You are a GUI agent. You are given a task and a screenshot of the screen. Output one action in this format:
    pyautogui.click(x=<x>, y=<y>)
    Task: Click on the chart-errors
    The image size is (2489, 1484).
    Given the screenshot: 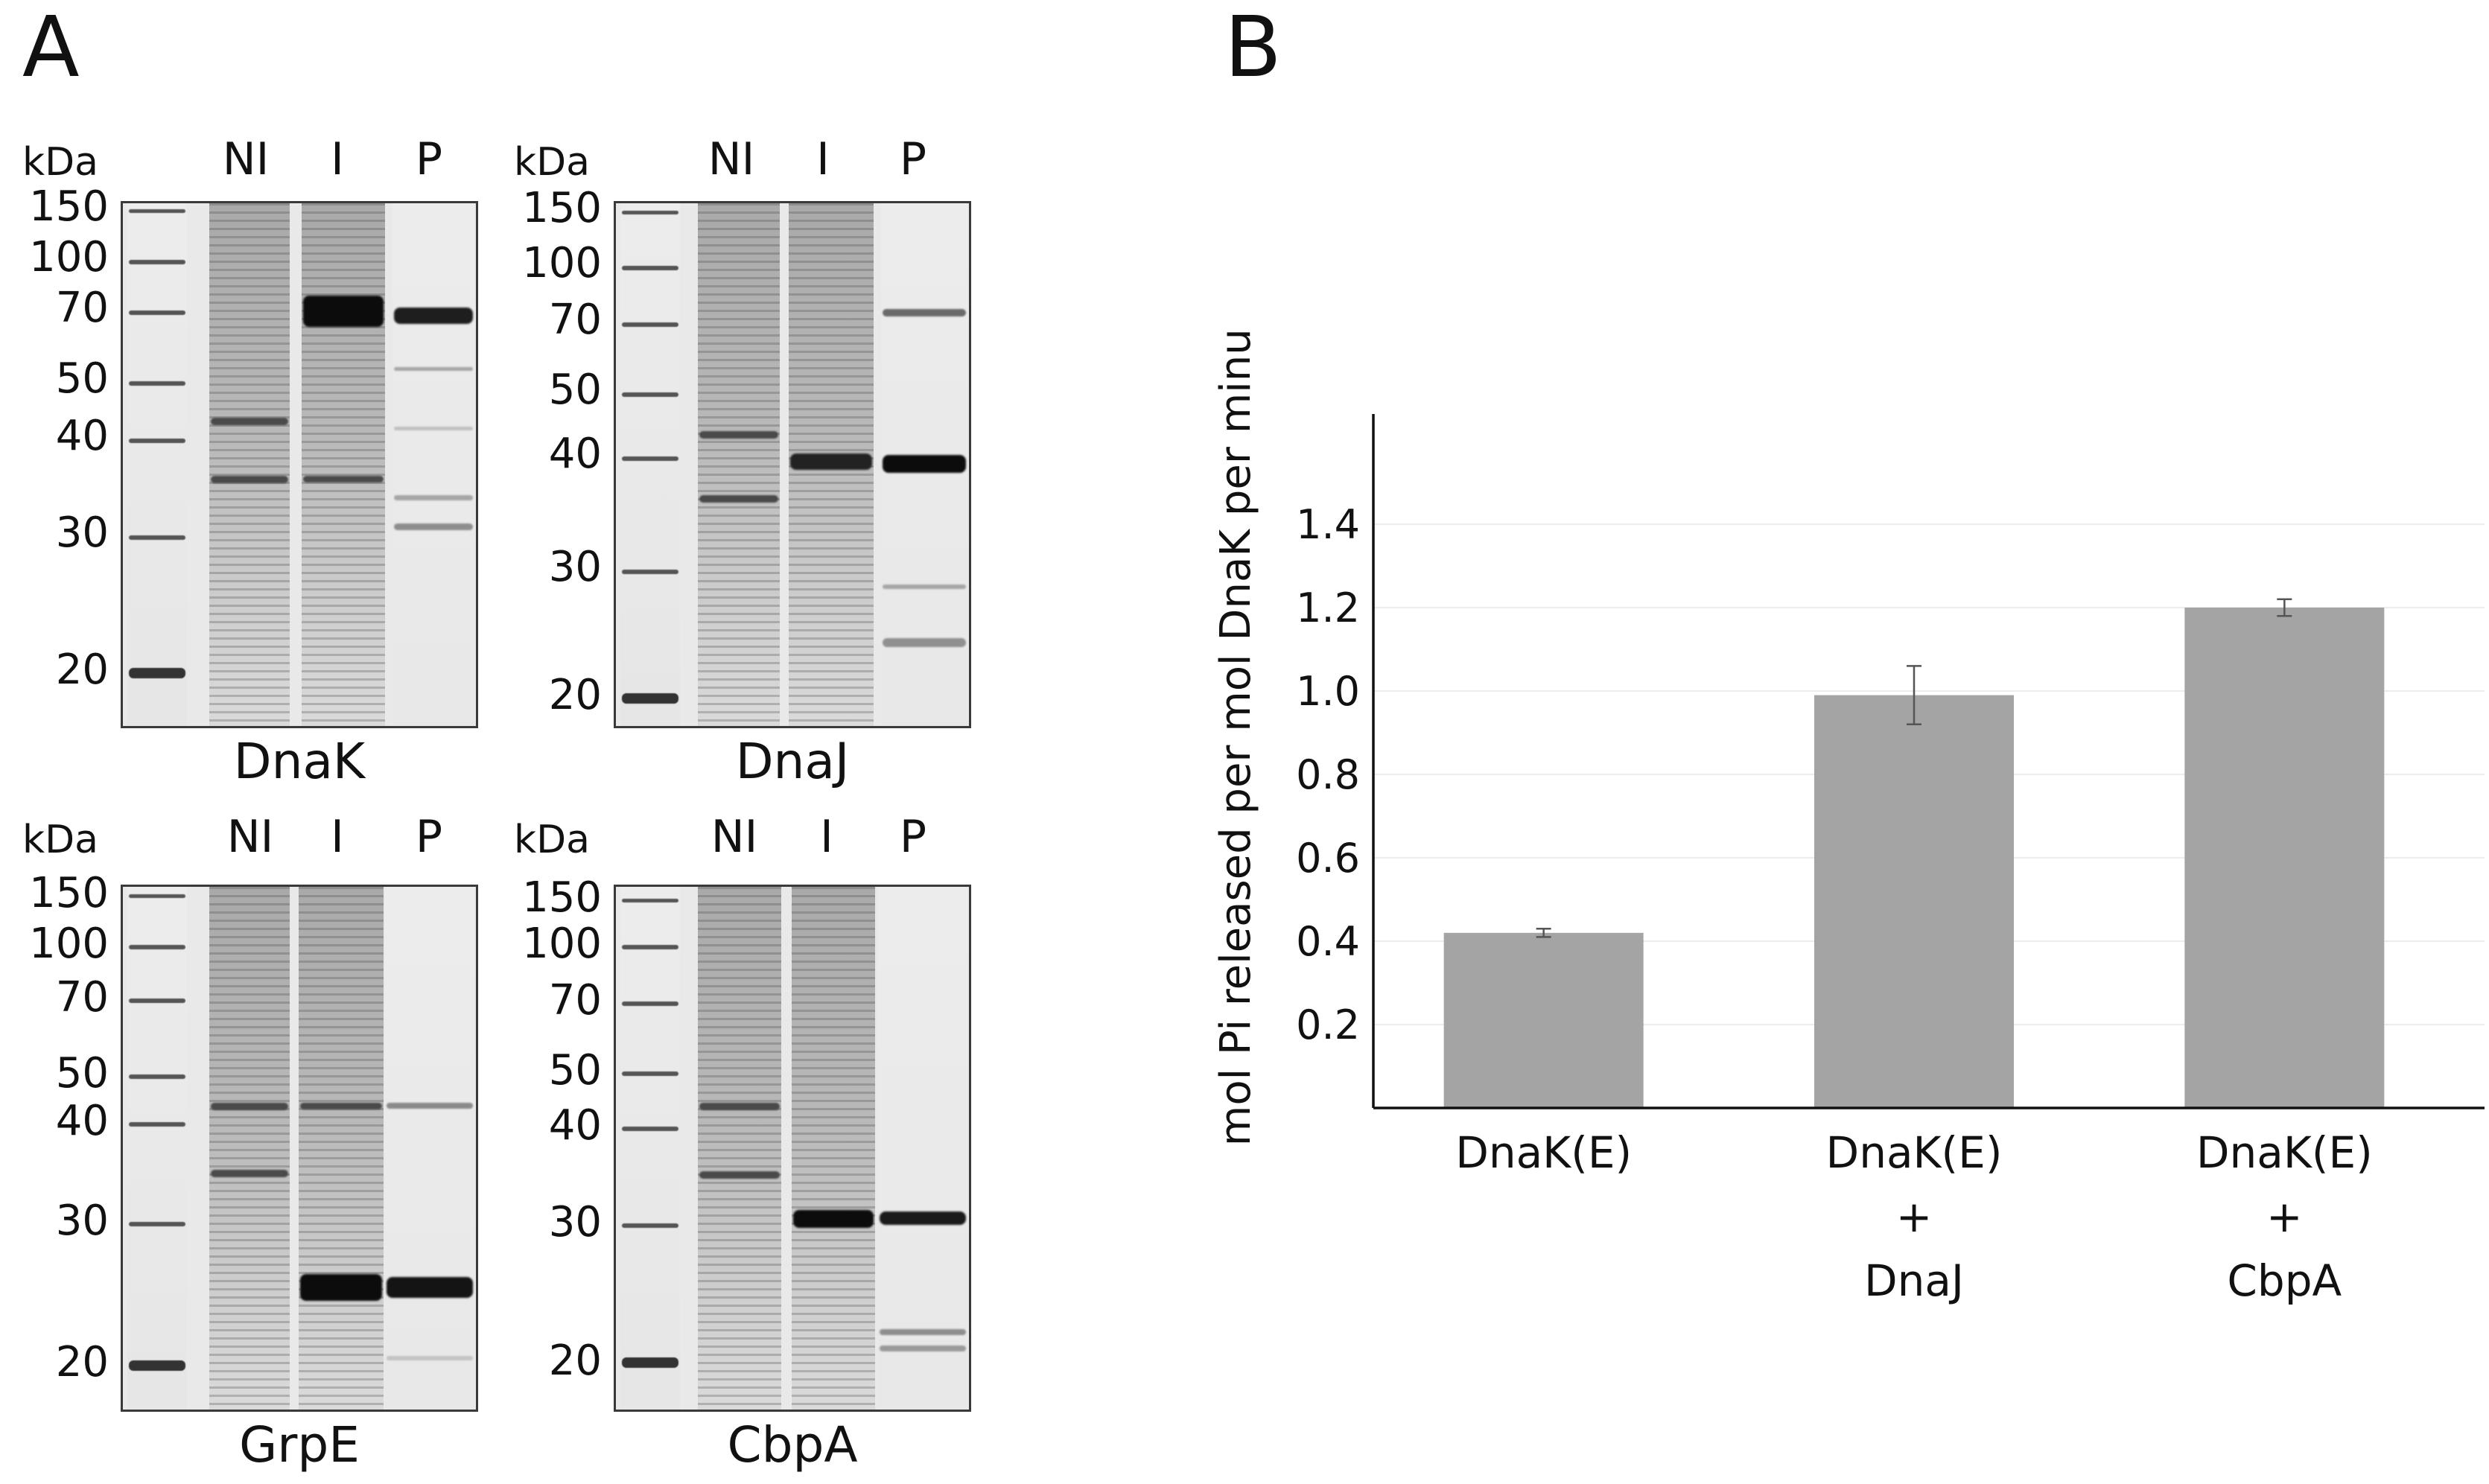 What is the action you would take?
    pyautogui.click(x=1914, y=768)
    